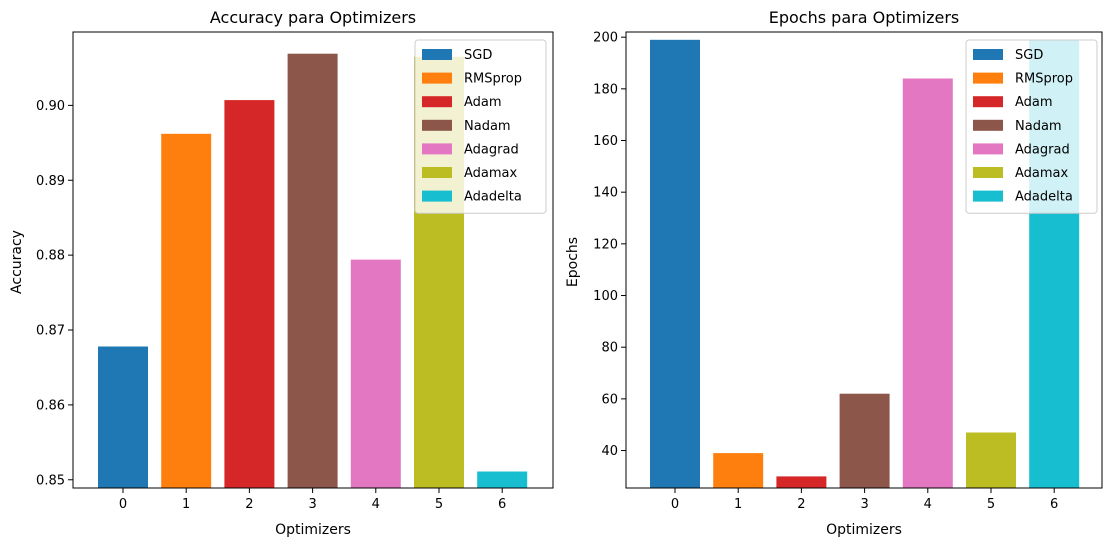 The height and width of the screenshot is (547, 1108). I want to click on y-tick-label: 0.85, so click(50, 480).